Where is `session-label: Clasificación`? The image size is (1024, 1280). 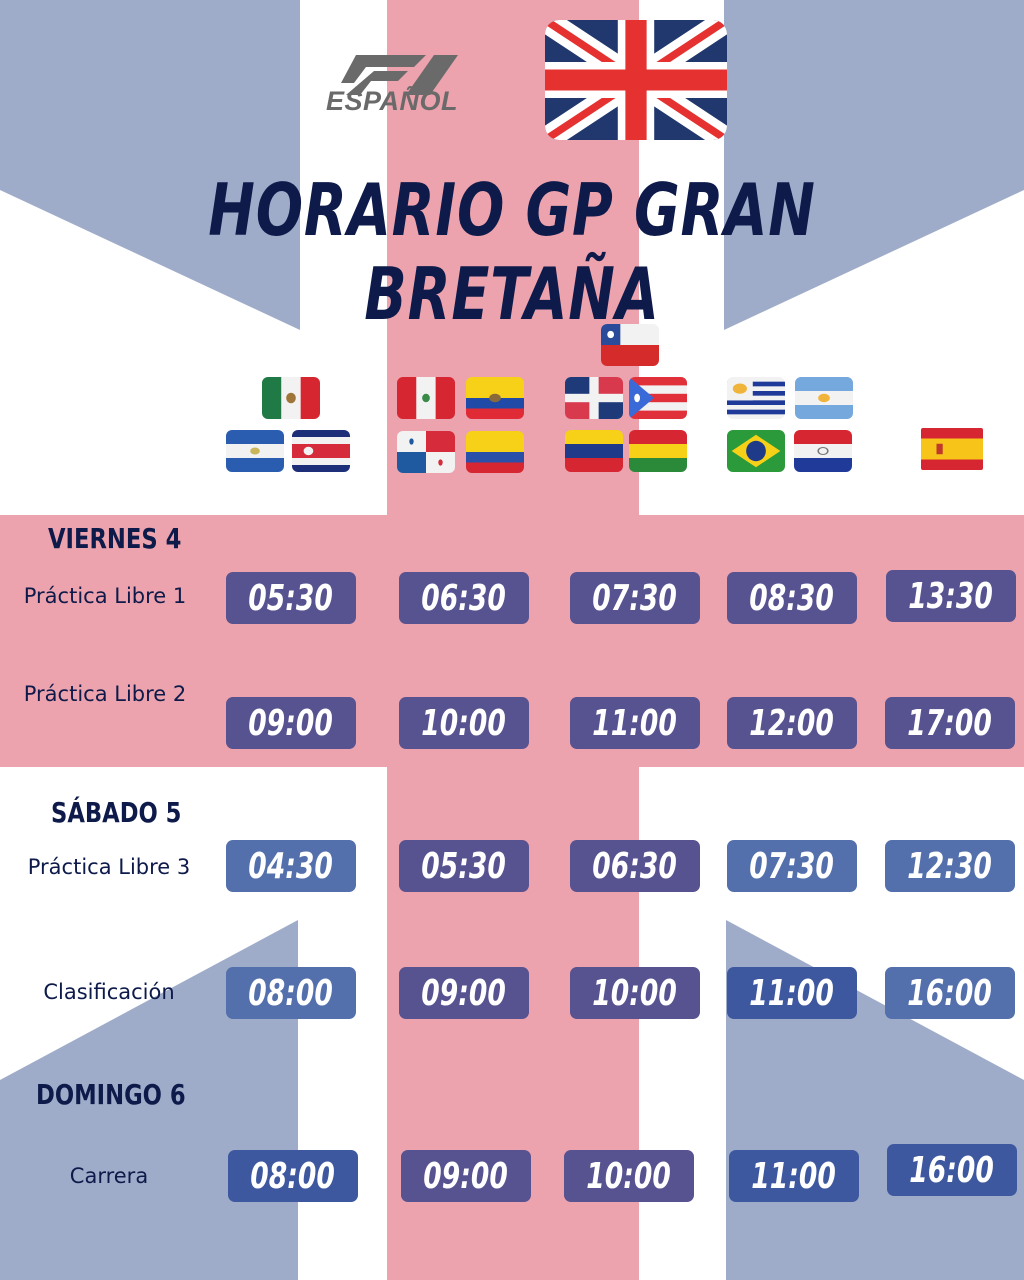 session-label: Clasificación is located at coordinates (109, 992).